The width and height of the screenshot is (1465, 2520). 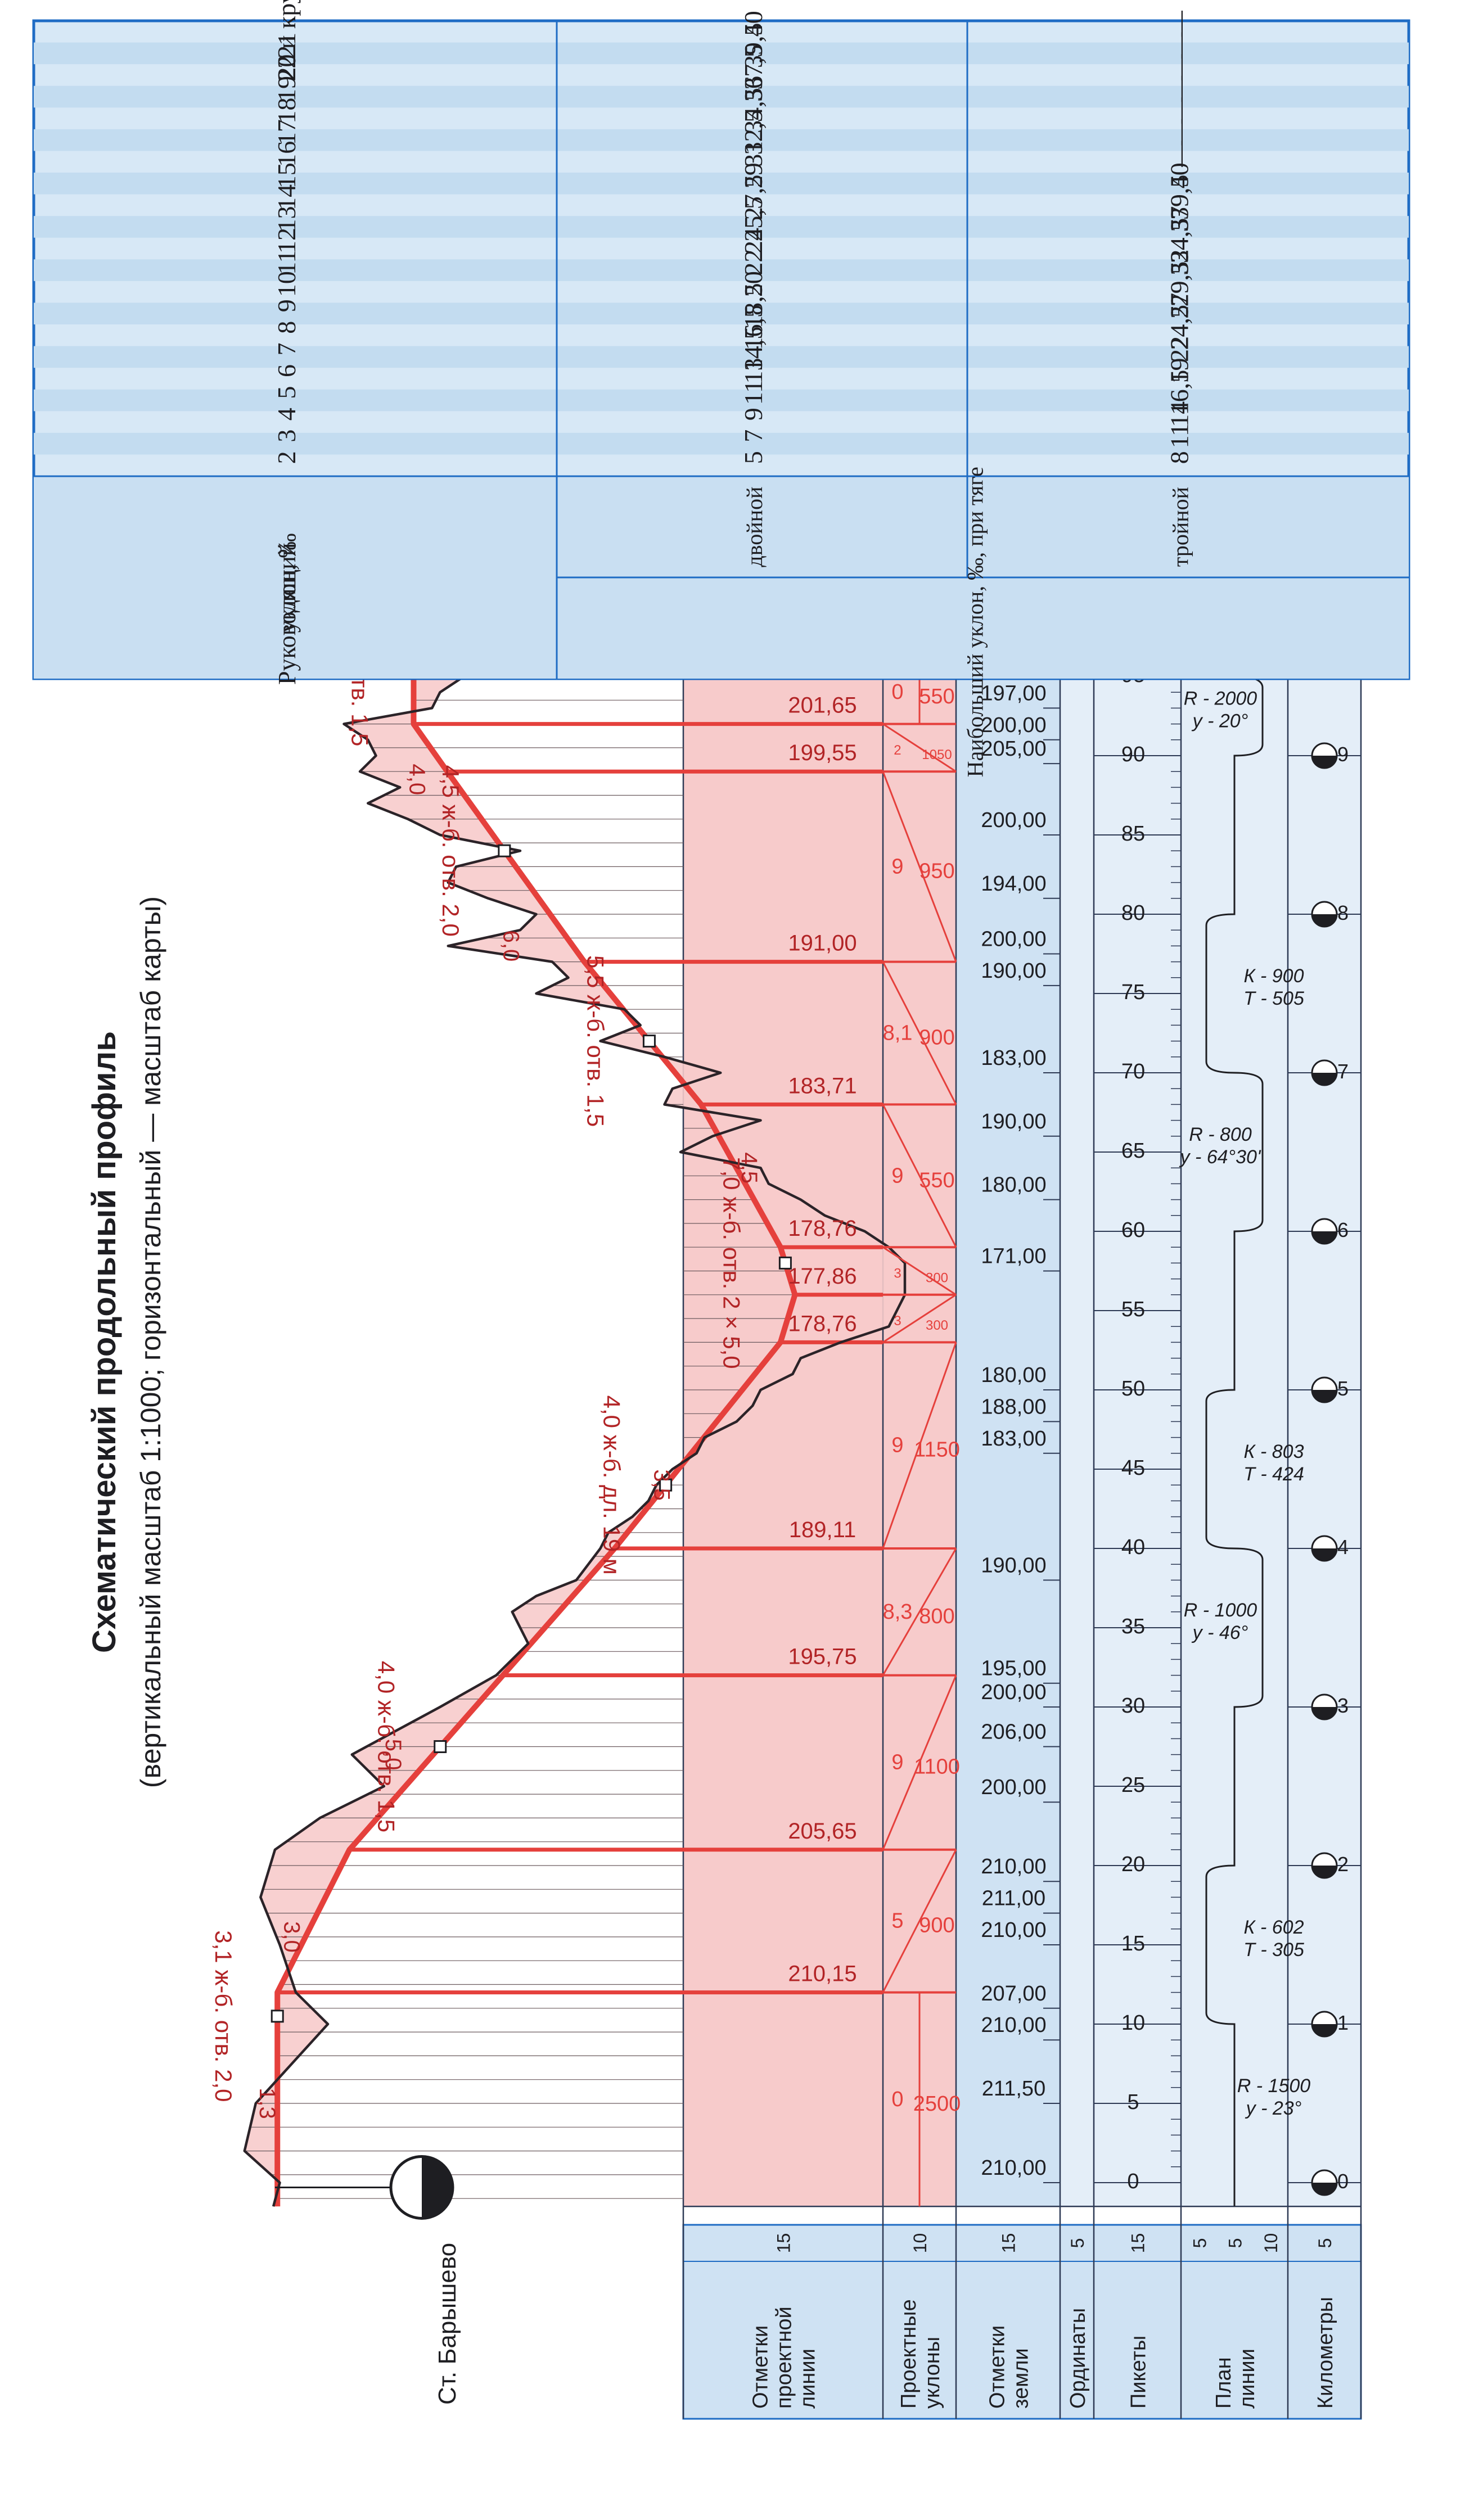 What do you see at coordinates (1013, 2089) in the screenshot?
I see `ground-mark: 211,50` at bounding box center [1013, 2089].